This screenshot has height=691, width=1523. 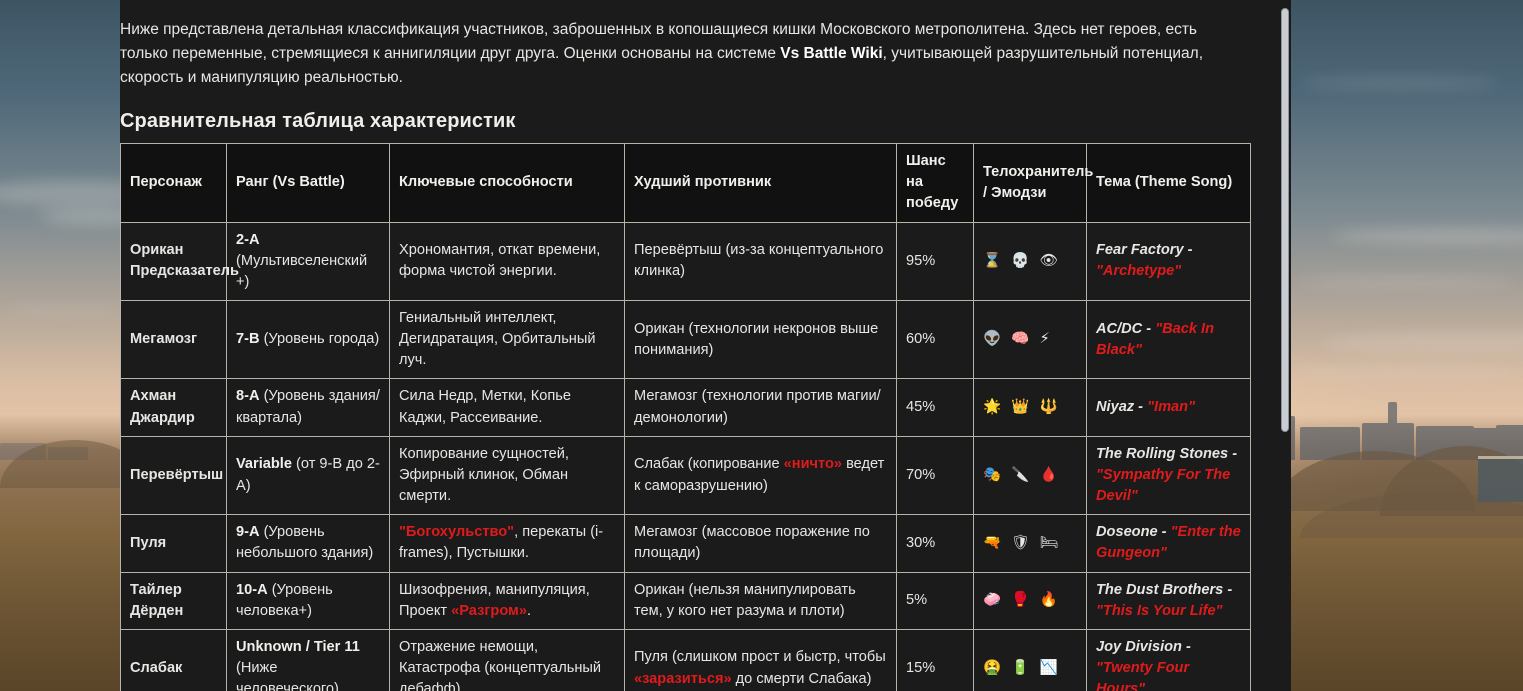 What do you see at coordinates (264, 464) in the screenshot?
I see `rank-tier: Variable` at bounding box center [264, 464].